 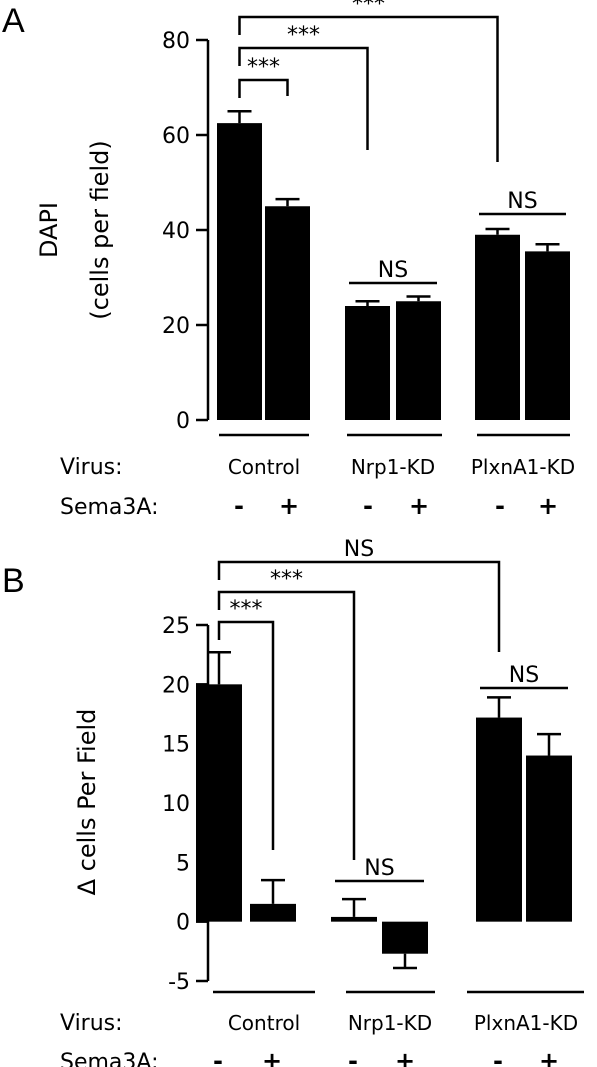 What do you see at coordinates (49, 230) in the screenshot?
I see `y-axis-label: DAPI` at bounding box center [49, 230].